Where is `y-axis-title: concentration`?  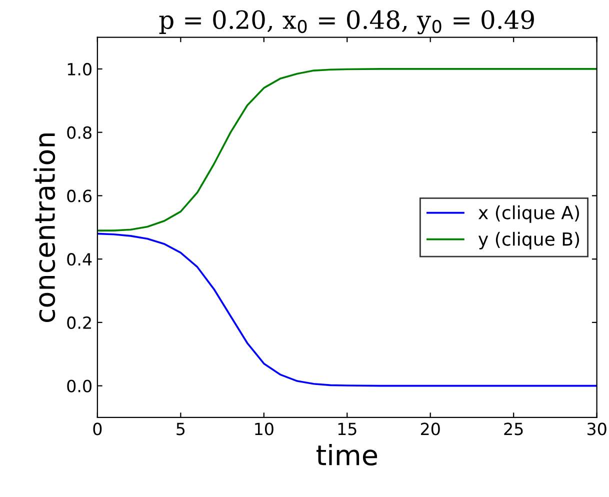
y-axis-title: concentration is located at coordinates (45, 228).